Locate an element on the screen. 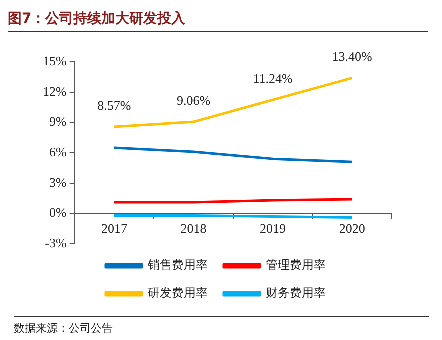  data-label: 11.24% is located at coordinates (273, 78).